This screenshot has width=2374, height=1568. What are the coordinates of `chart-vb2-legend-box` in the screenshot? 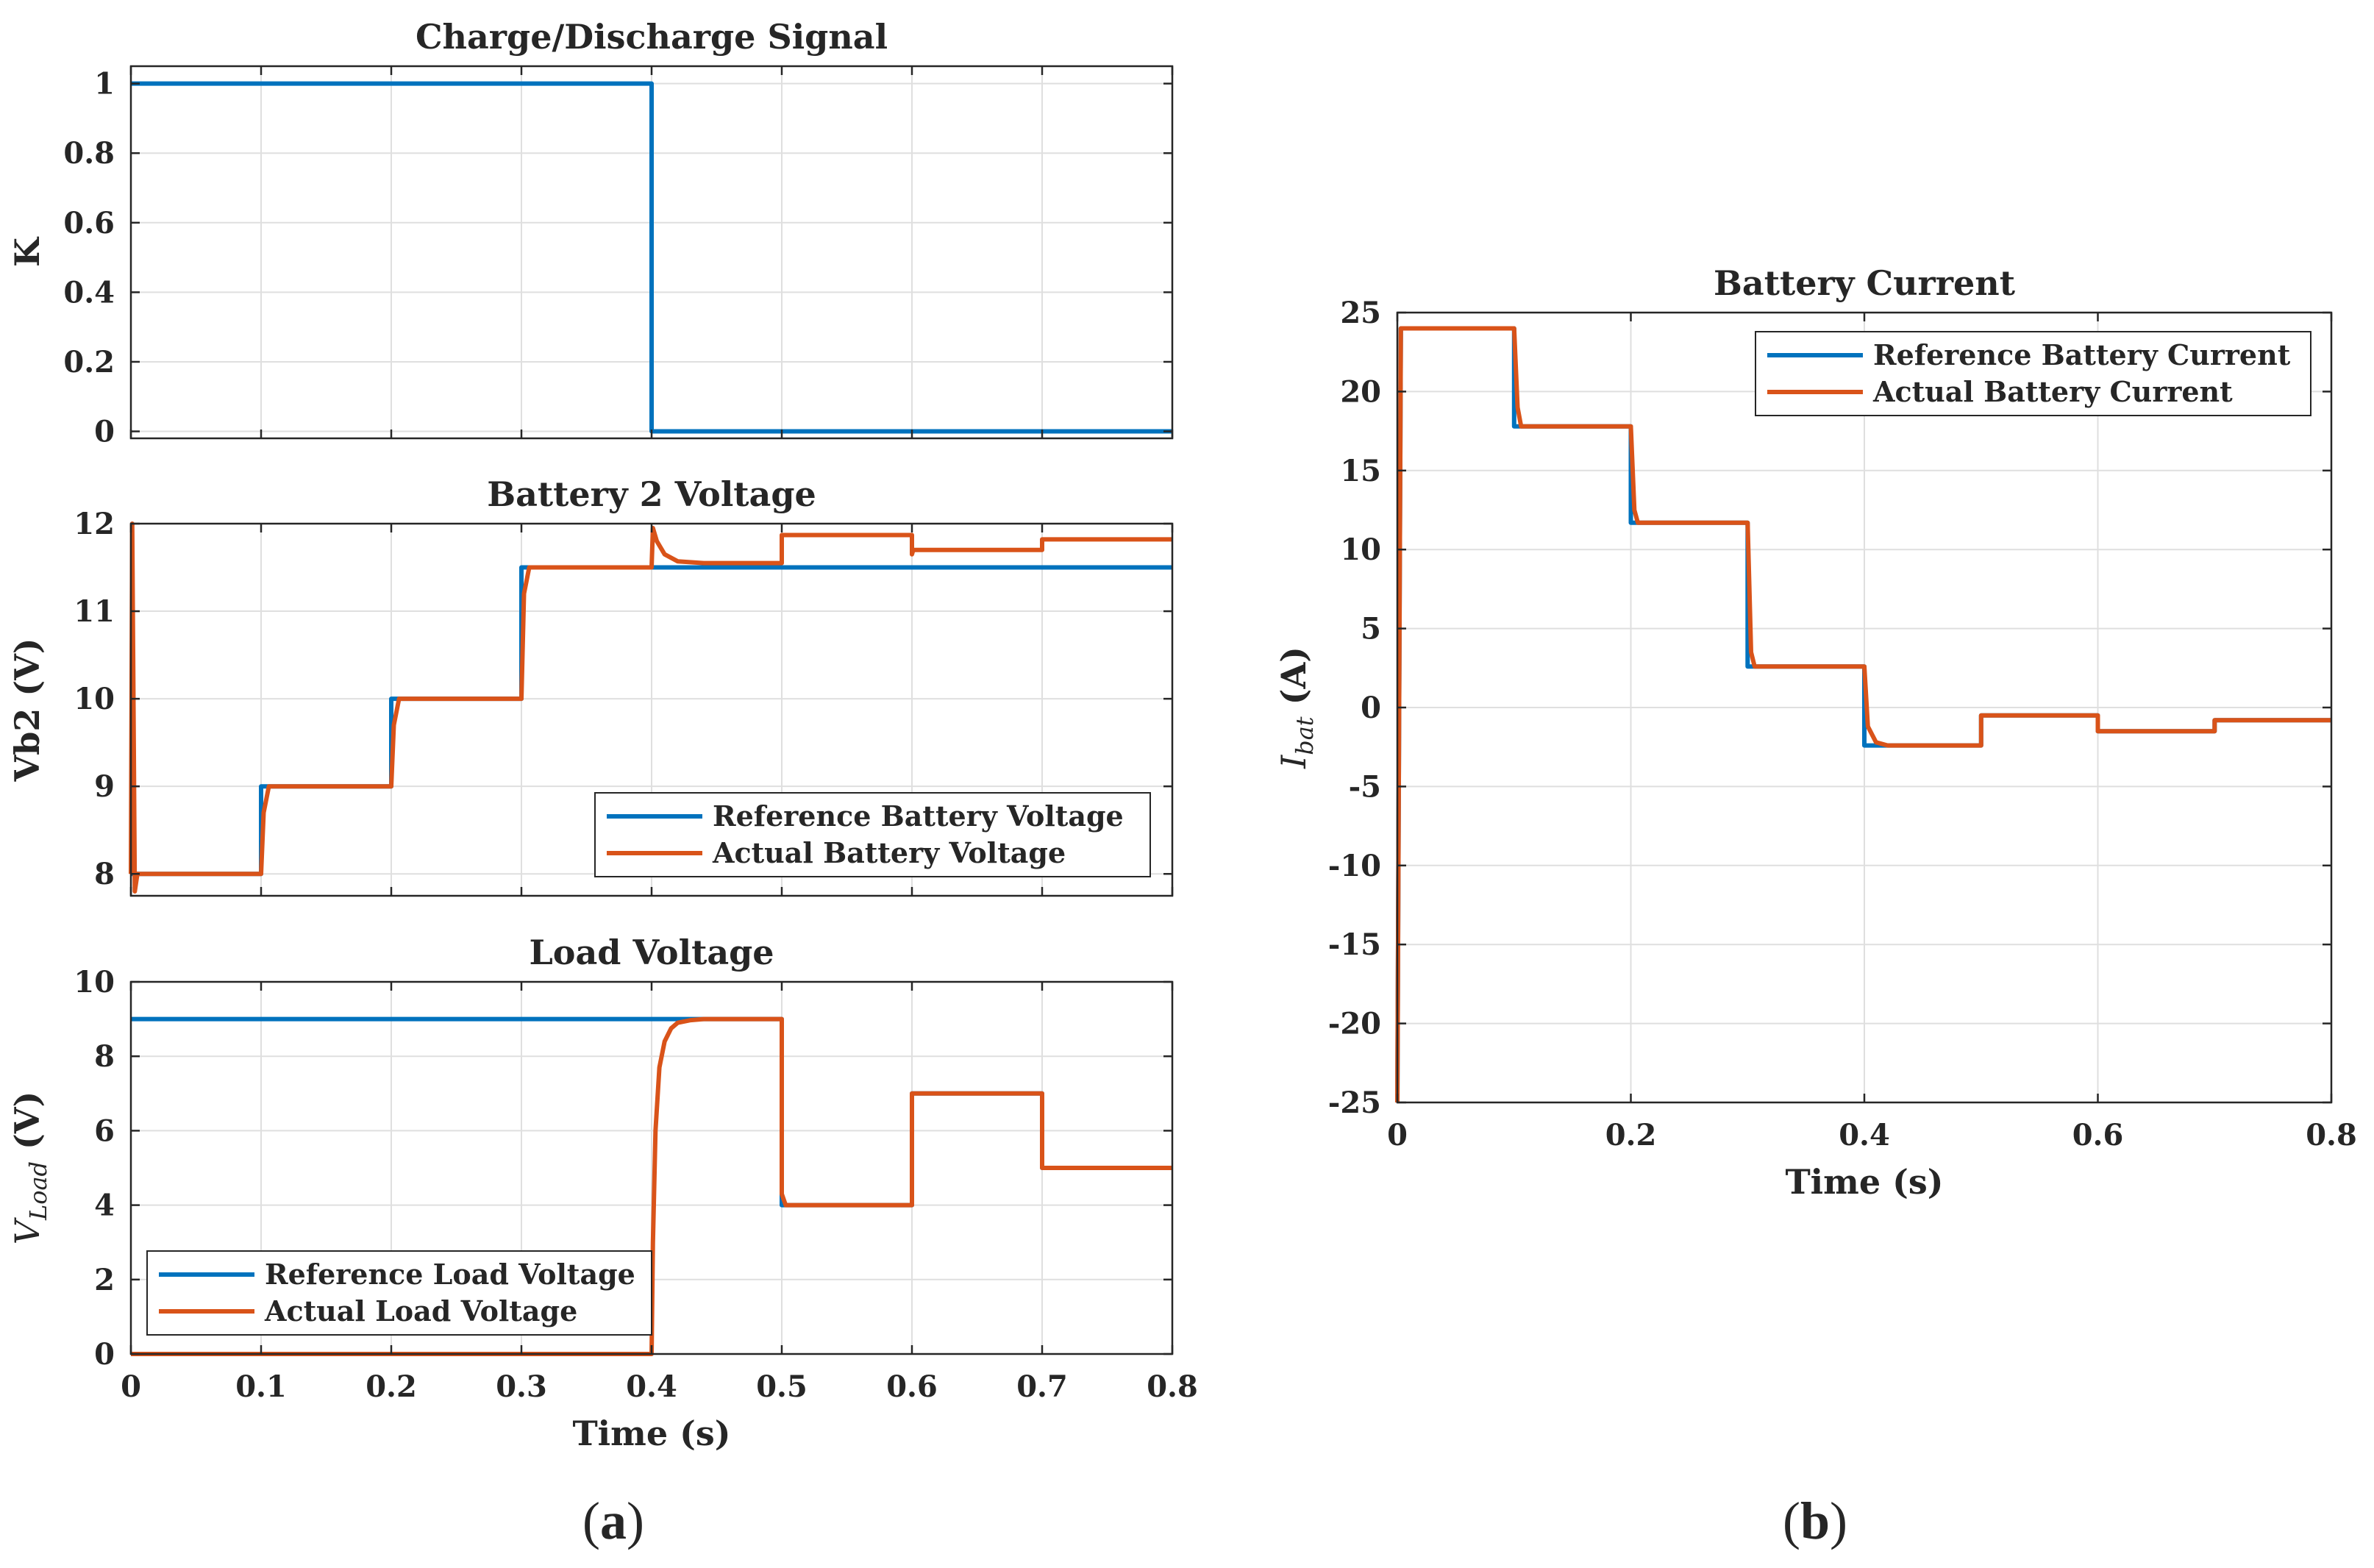 It's located at (873, 834).